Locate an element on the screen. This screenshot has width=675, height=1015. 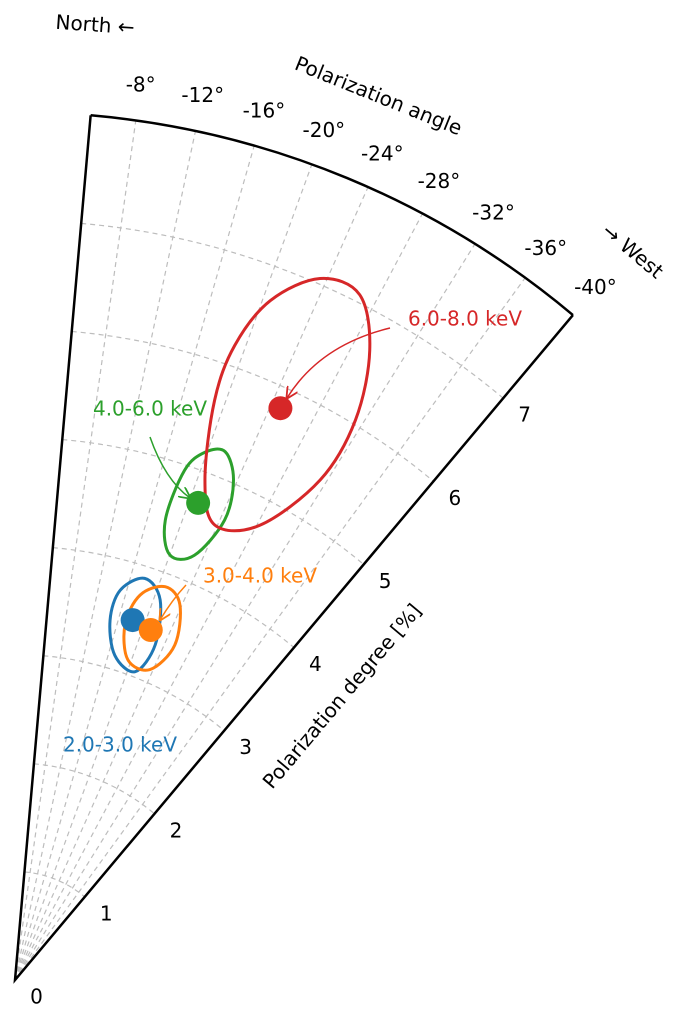
x-tick-label: -16° is located at coordinates (264, 110).